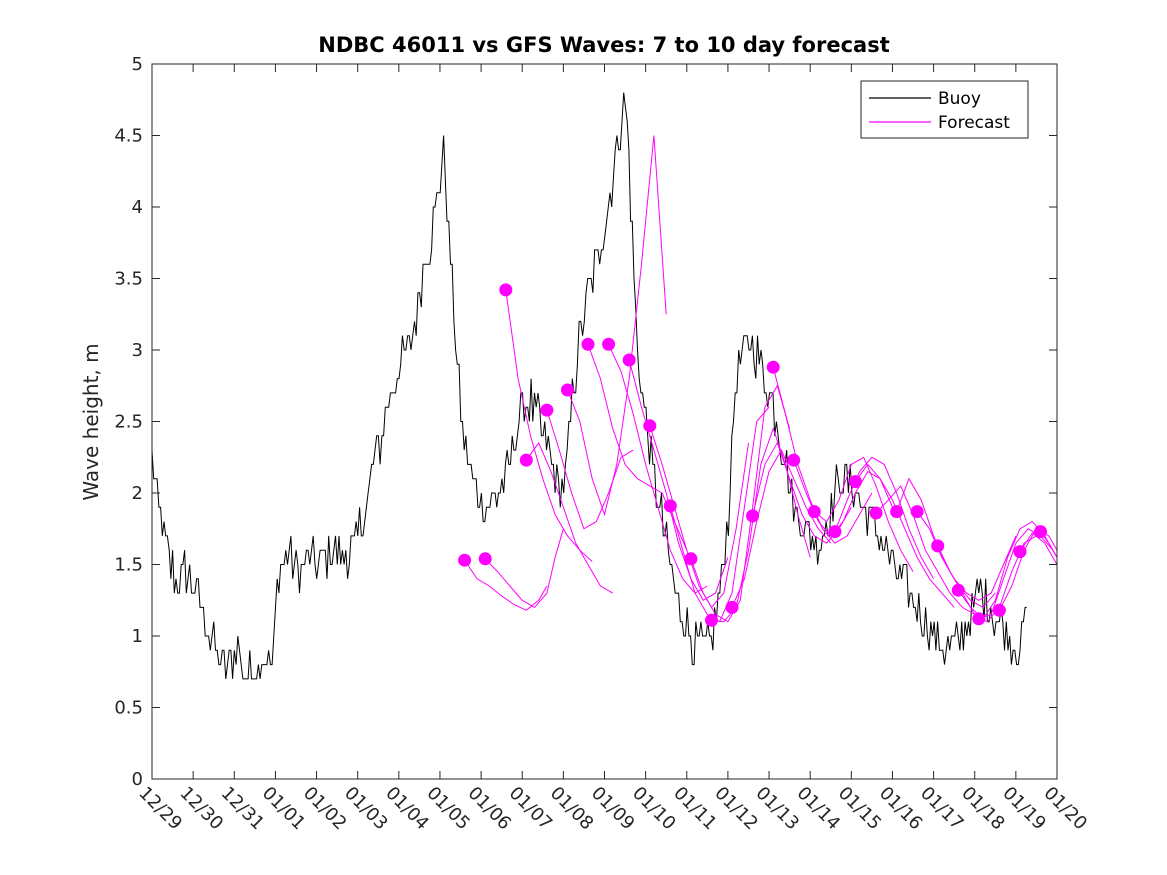 This screenshot has height=875, width=1167. I want to click on y-tick-label: 3.5, so click(128, 279).